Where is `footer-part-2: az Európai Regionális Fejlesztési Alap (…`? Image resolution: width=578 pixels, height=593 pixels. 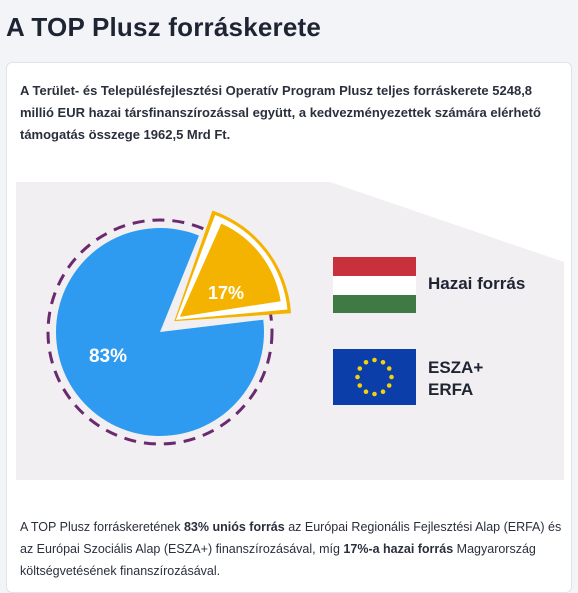
footer-part-2: az Európai Regionális Fejlesztési Alap (… is located at coordinates (291, 538).